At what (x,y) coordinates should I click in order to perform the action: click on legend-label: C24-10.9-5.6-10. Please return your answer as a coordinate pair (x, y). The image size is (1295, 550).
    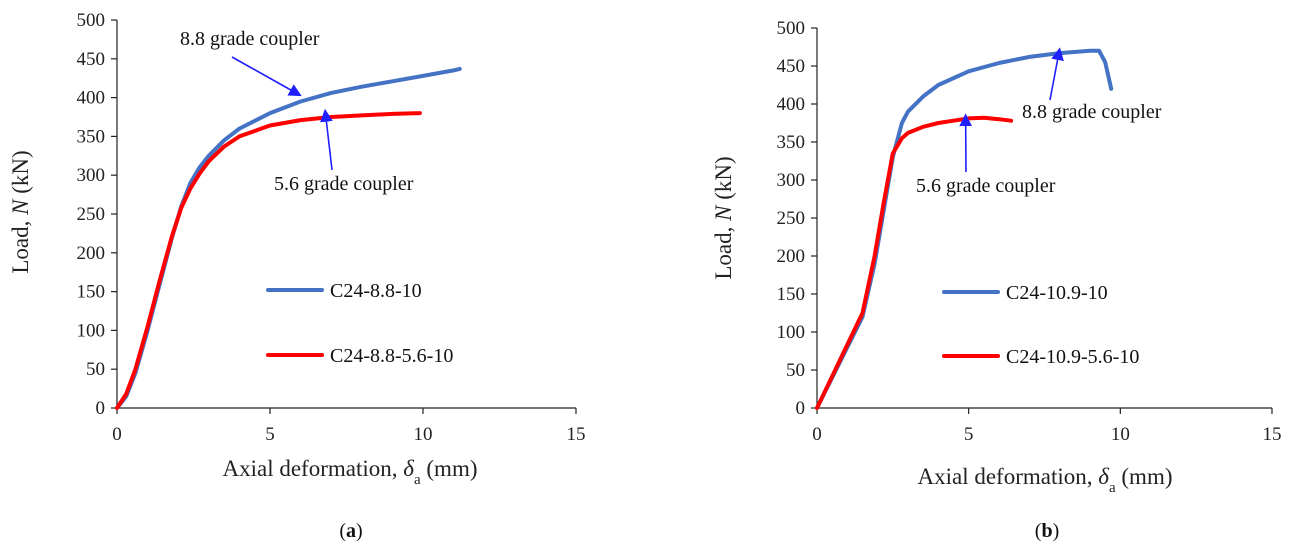
    Looking at the image, I should click on (1072, 357).